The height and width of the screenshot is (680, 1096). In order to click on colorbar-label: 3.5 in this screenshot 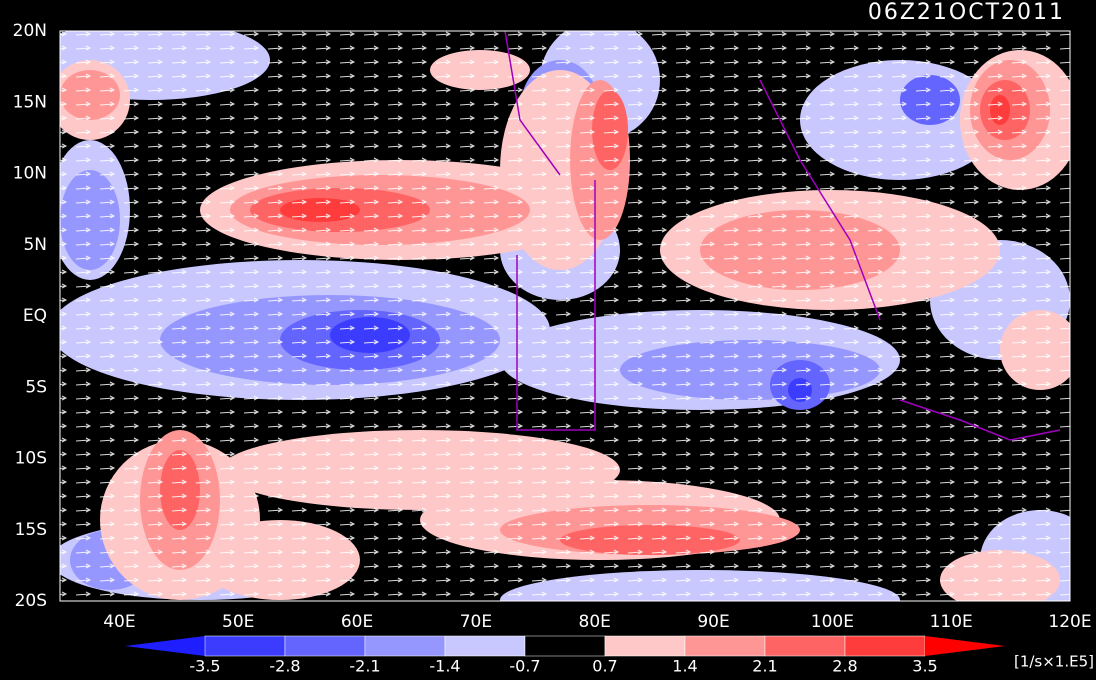, I will do `click(924, 666)`.